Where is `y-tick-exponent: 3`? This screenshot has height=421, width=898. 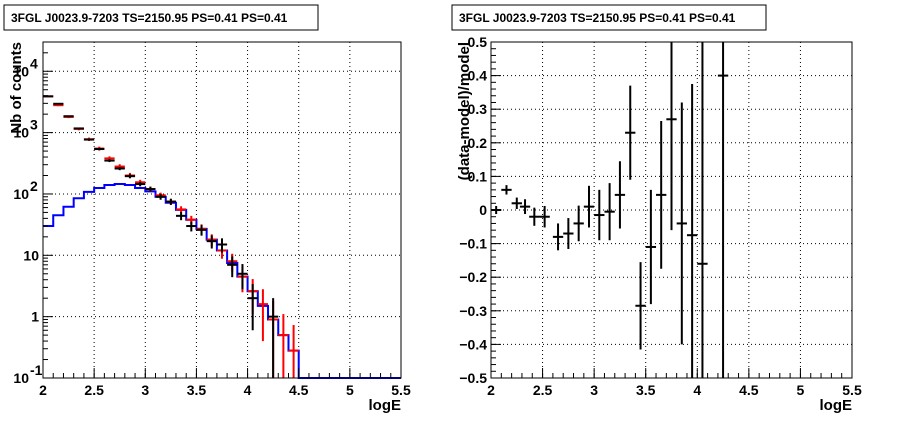 y-tick-exponent: 3 is located at coordinates (34, 125).